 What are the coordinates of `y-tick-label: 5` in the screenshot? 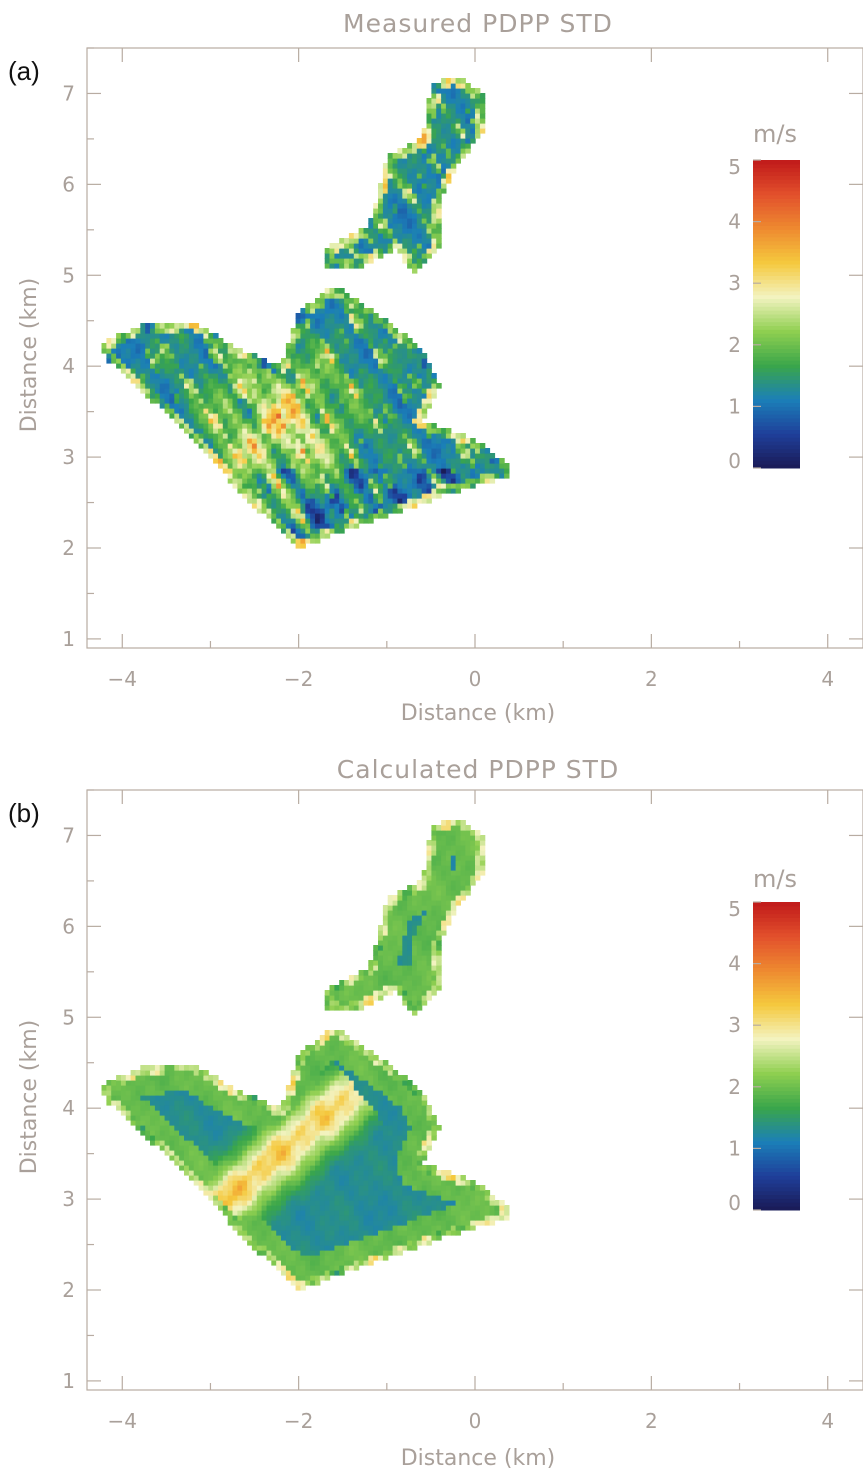 It's located at (68, 275).